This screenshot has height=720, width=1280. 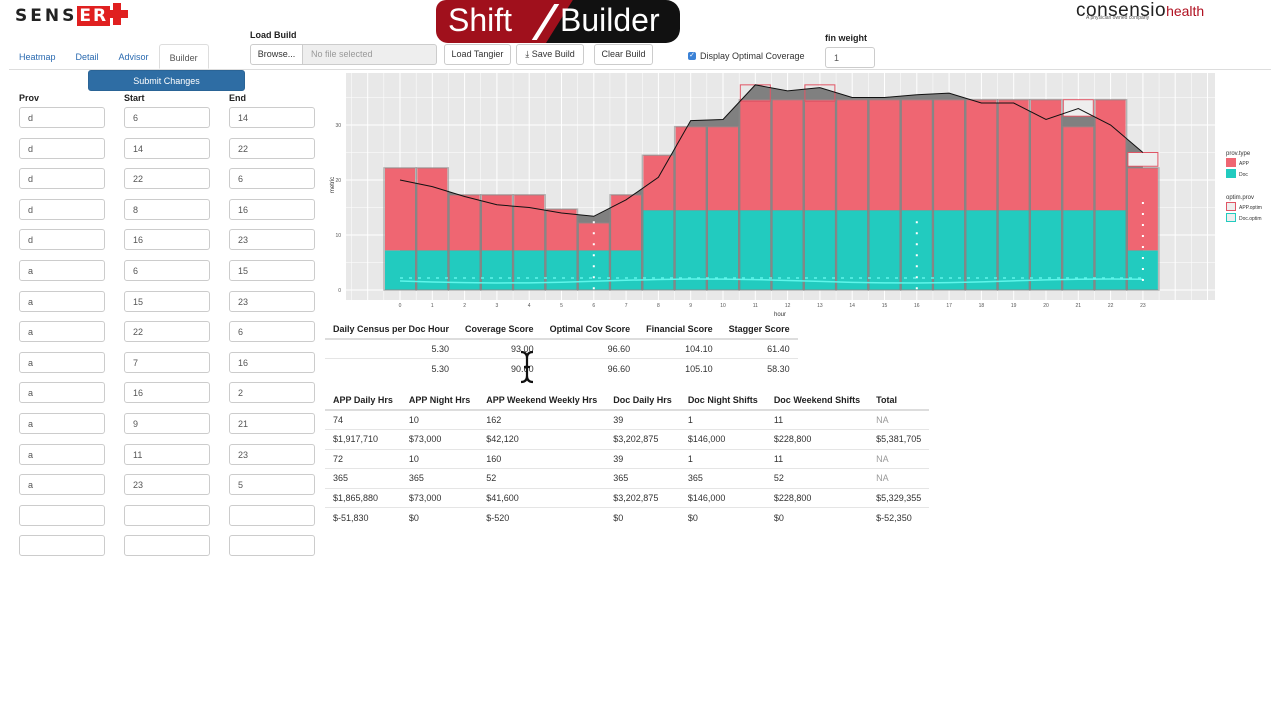 What do you see at coordinates (722, 478) in the screenshot?
I see `table-cell: 365` at bounding box center [722, 478].